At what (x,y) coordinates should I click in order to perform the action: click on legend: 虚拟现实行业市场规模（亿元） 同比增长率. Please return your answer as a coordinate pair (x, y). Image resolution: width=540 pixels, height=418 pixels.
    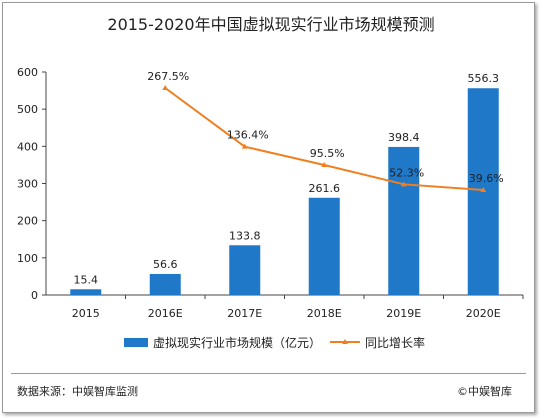
    Looking at the image, I should click on (274, 342).